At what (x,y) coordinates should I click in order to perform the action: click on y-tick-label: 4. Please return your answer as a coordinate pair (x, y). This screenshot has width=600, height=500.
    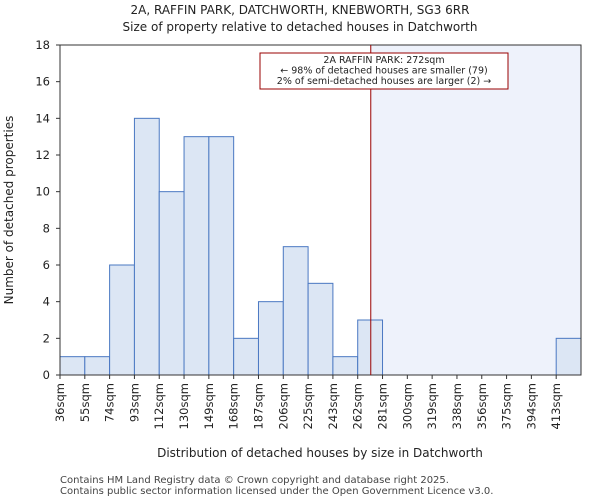
    Looking at the image, I should click on (46, 302).